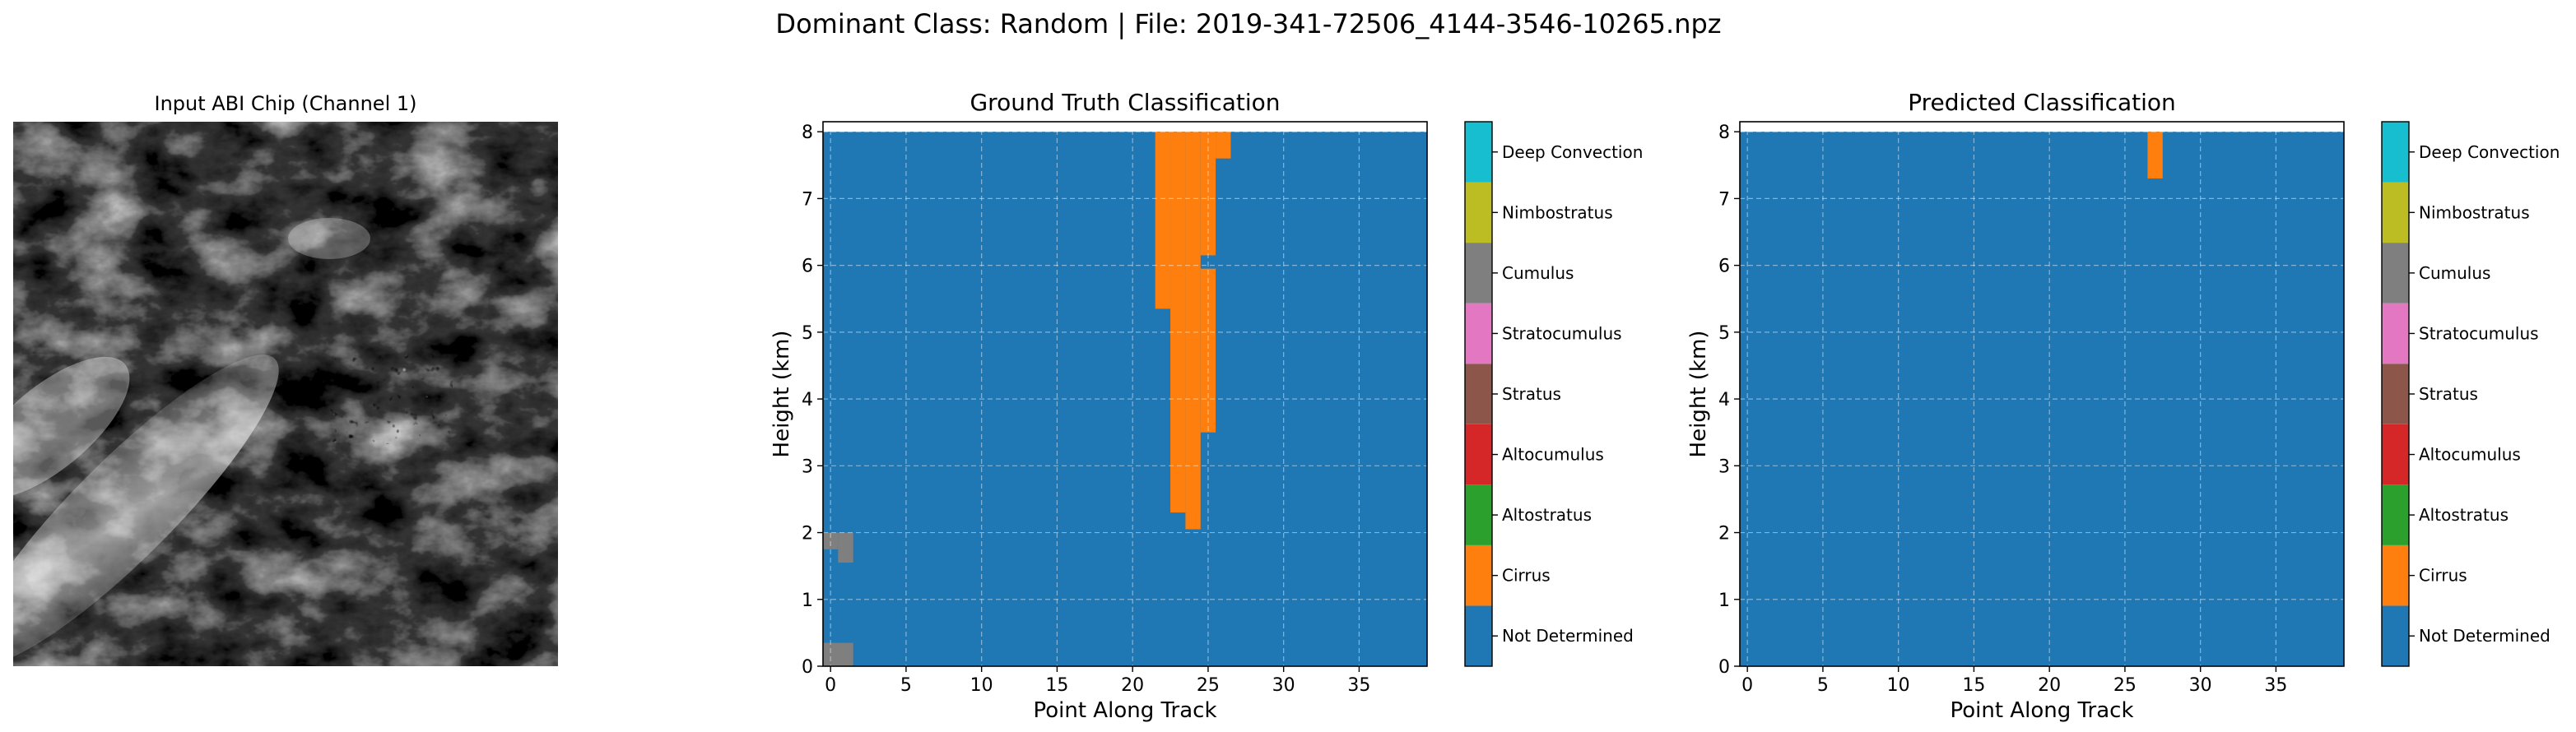 The height and width of the screenshot is (732, 2576). Describe the element at coordinates (807, 534) in the screenshot. I see `gt-y-tick-label: 2` at that location.